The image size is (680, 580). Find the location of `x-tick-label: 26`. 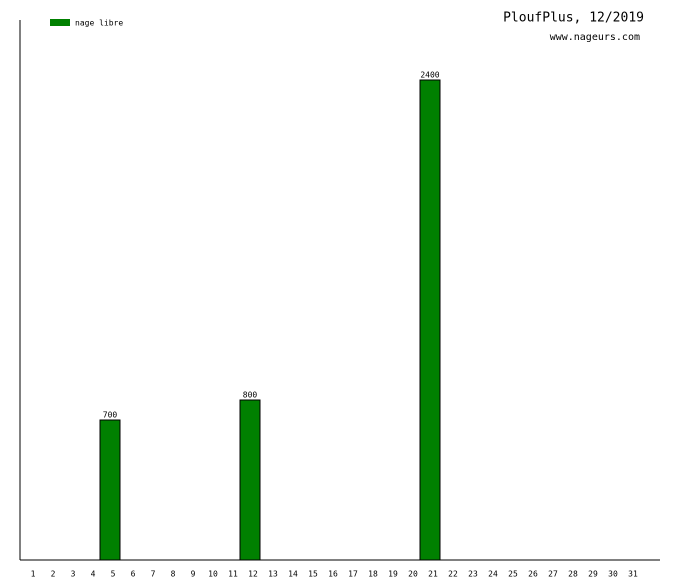

x-tick-label: 26 is located at coordinates (533, 574).